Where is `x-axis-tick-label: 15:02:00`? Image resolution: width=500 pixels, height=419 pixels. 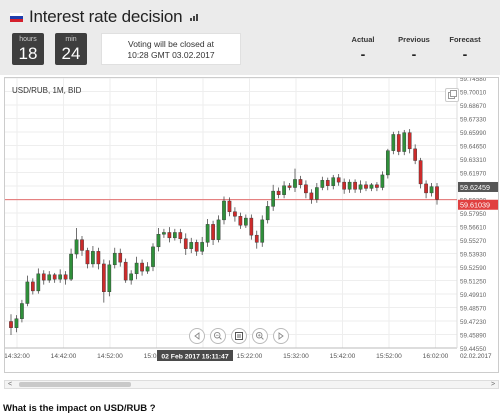
x-axis-tick-label: 15:02:00 is located at coordinates (157, 356).